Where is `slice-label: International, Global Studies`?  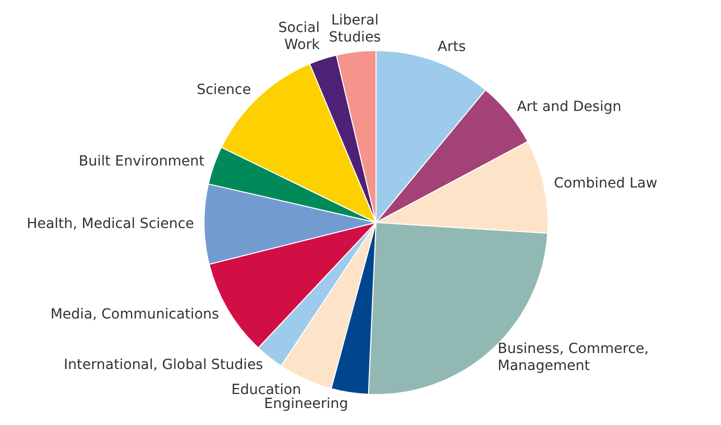 slice-label: International, Global Studies is located at coordinates (164, 364).